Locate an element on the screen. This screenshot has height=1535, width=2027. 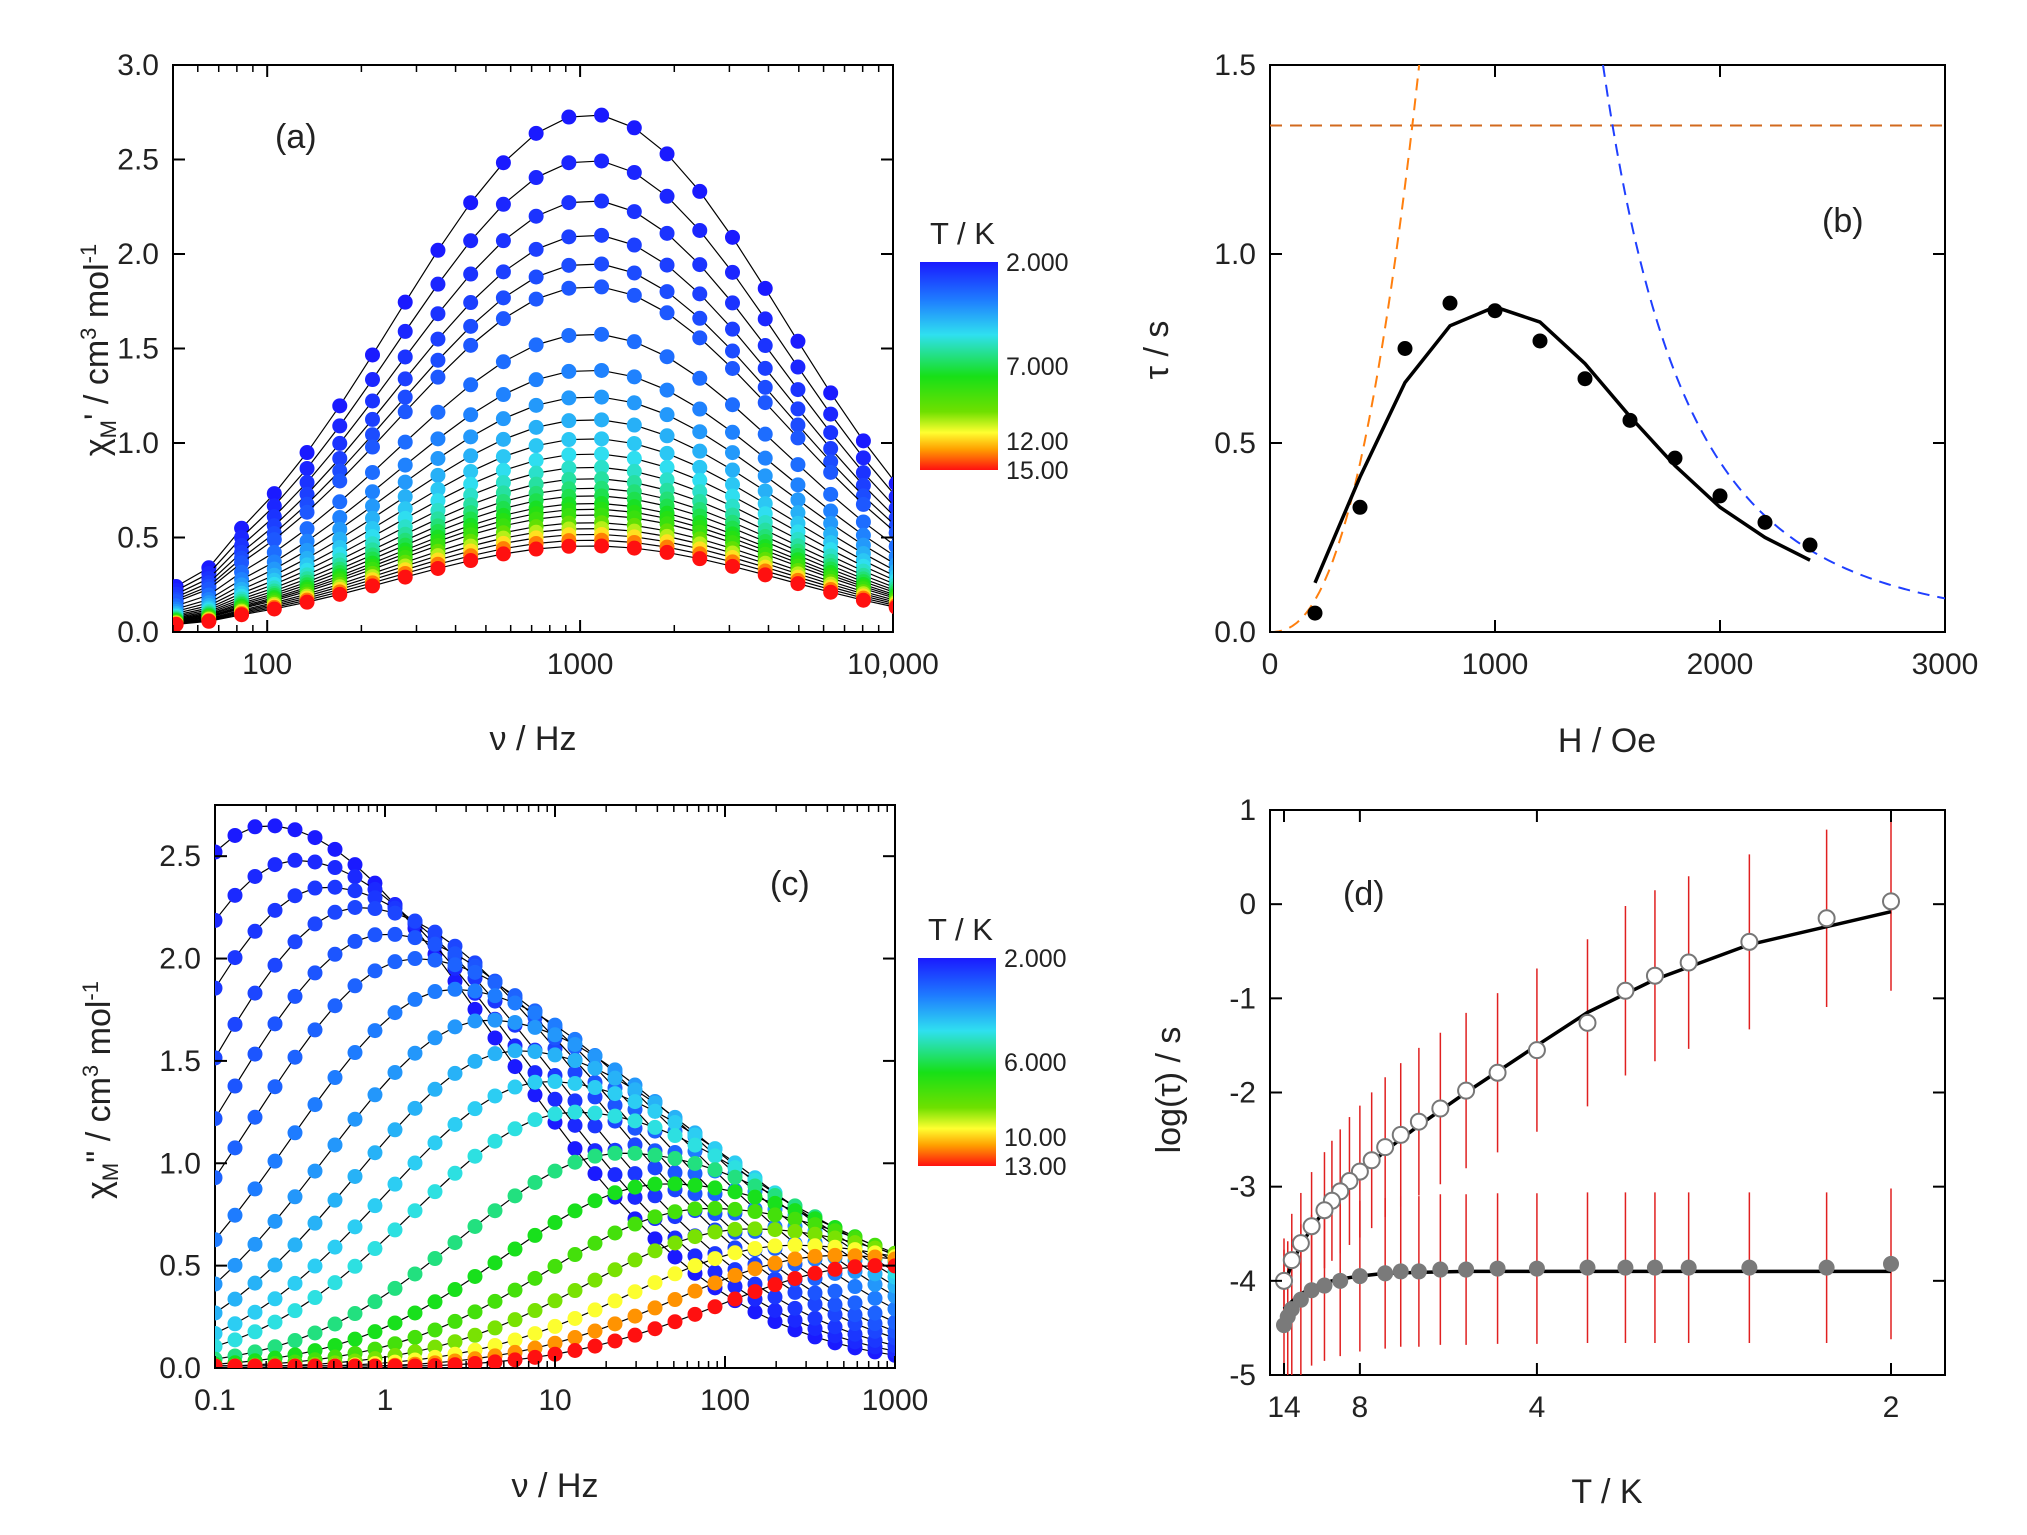
colorbar-label: 13.00 is located at coordinates (1035, 1167).